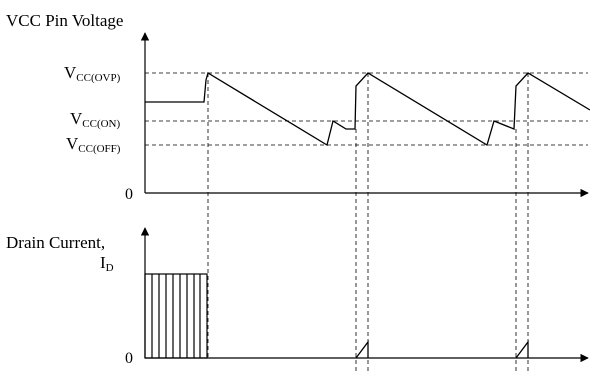 This screenshot has width=590, height=372. Describe the element at coordinates (107, 263) in the screenshot. I see `drain-current-label: ID` at that location.